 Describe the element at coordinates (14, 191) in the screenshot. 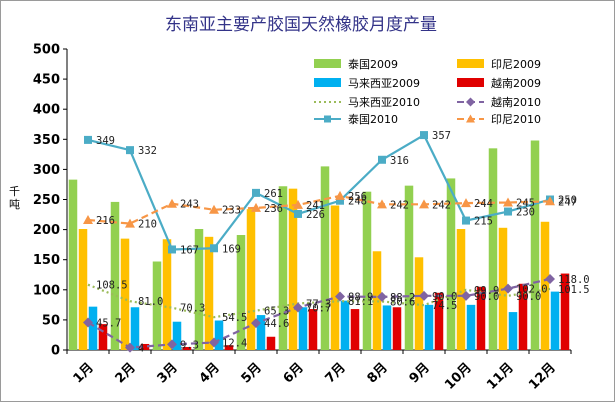

I see `y-axis-title-char: 千` at that location.